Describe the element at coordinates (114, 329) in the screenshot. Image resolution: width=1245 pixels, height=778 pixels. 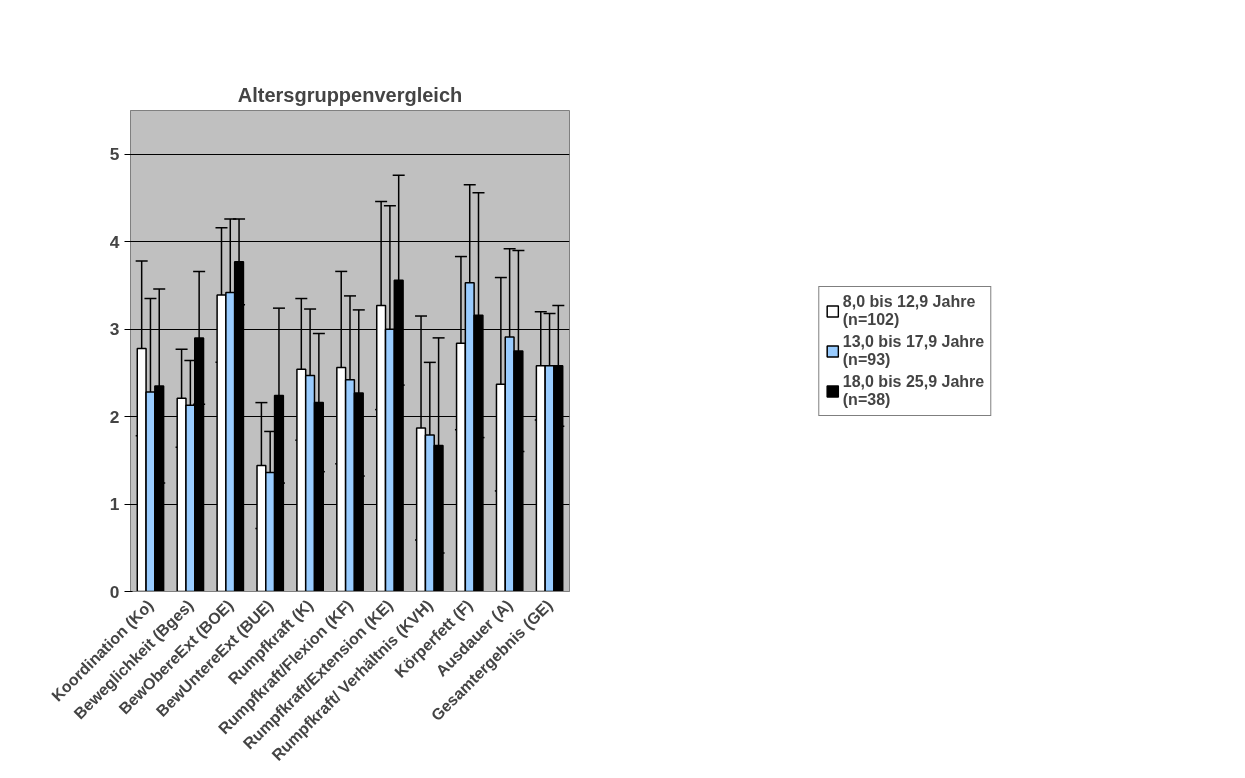
I see `y-tick-label: 3` at that location.